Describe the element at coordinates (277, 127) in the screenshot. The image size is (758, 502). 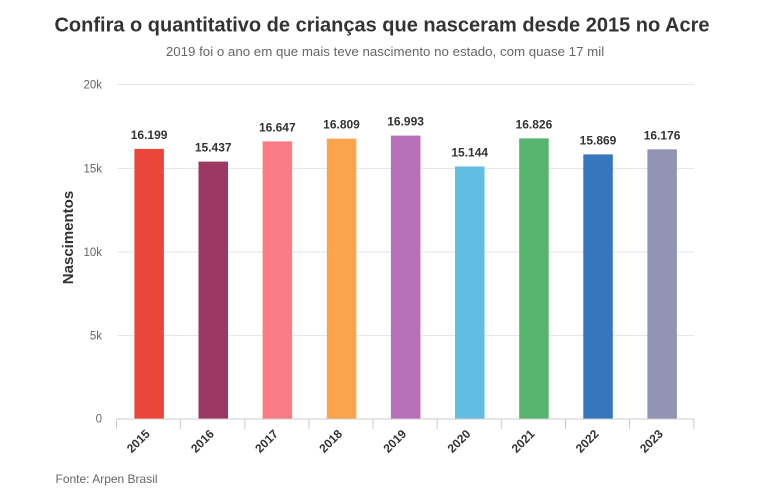
I see `svg-text: 16.647` at that location.